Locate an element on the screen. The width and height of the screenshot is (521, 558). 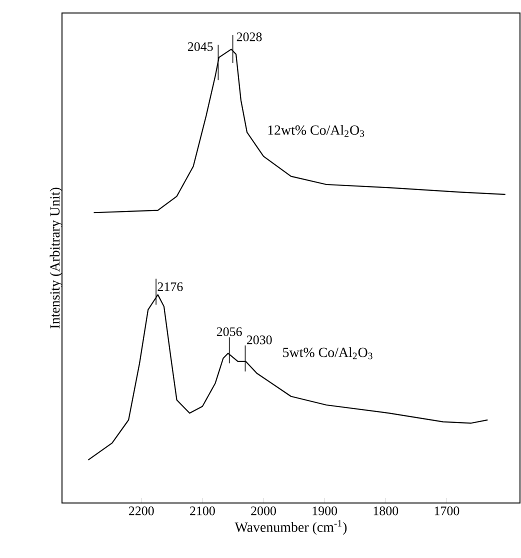
x-tick-label: 2100 is located at coordinates (202, 511).